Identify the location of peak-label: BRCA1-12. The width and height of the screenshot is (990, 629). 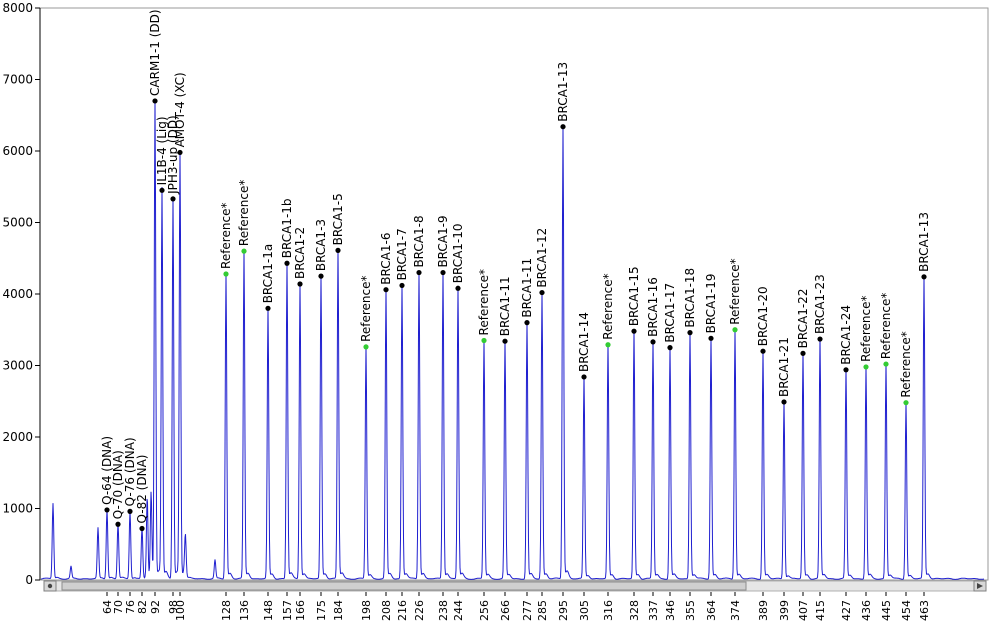
(542, 258).